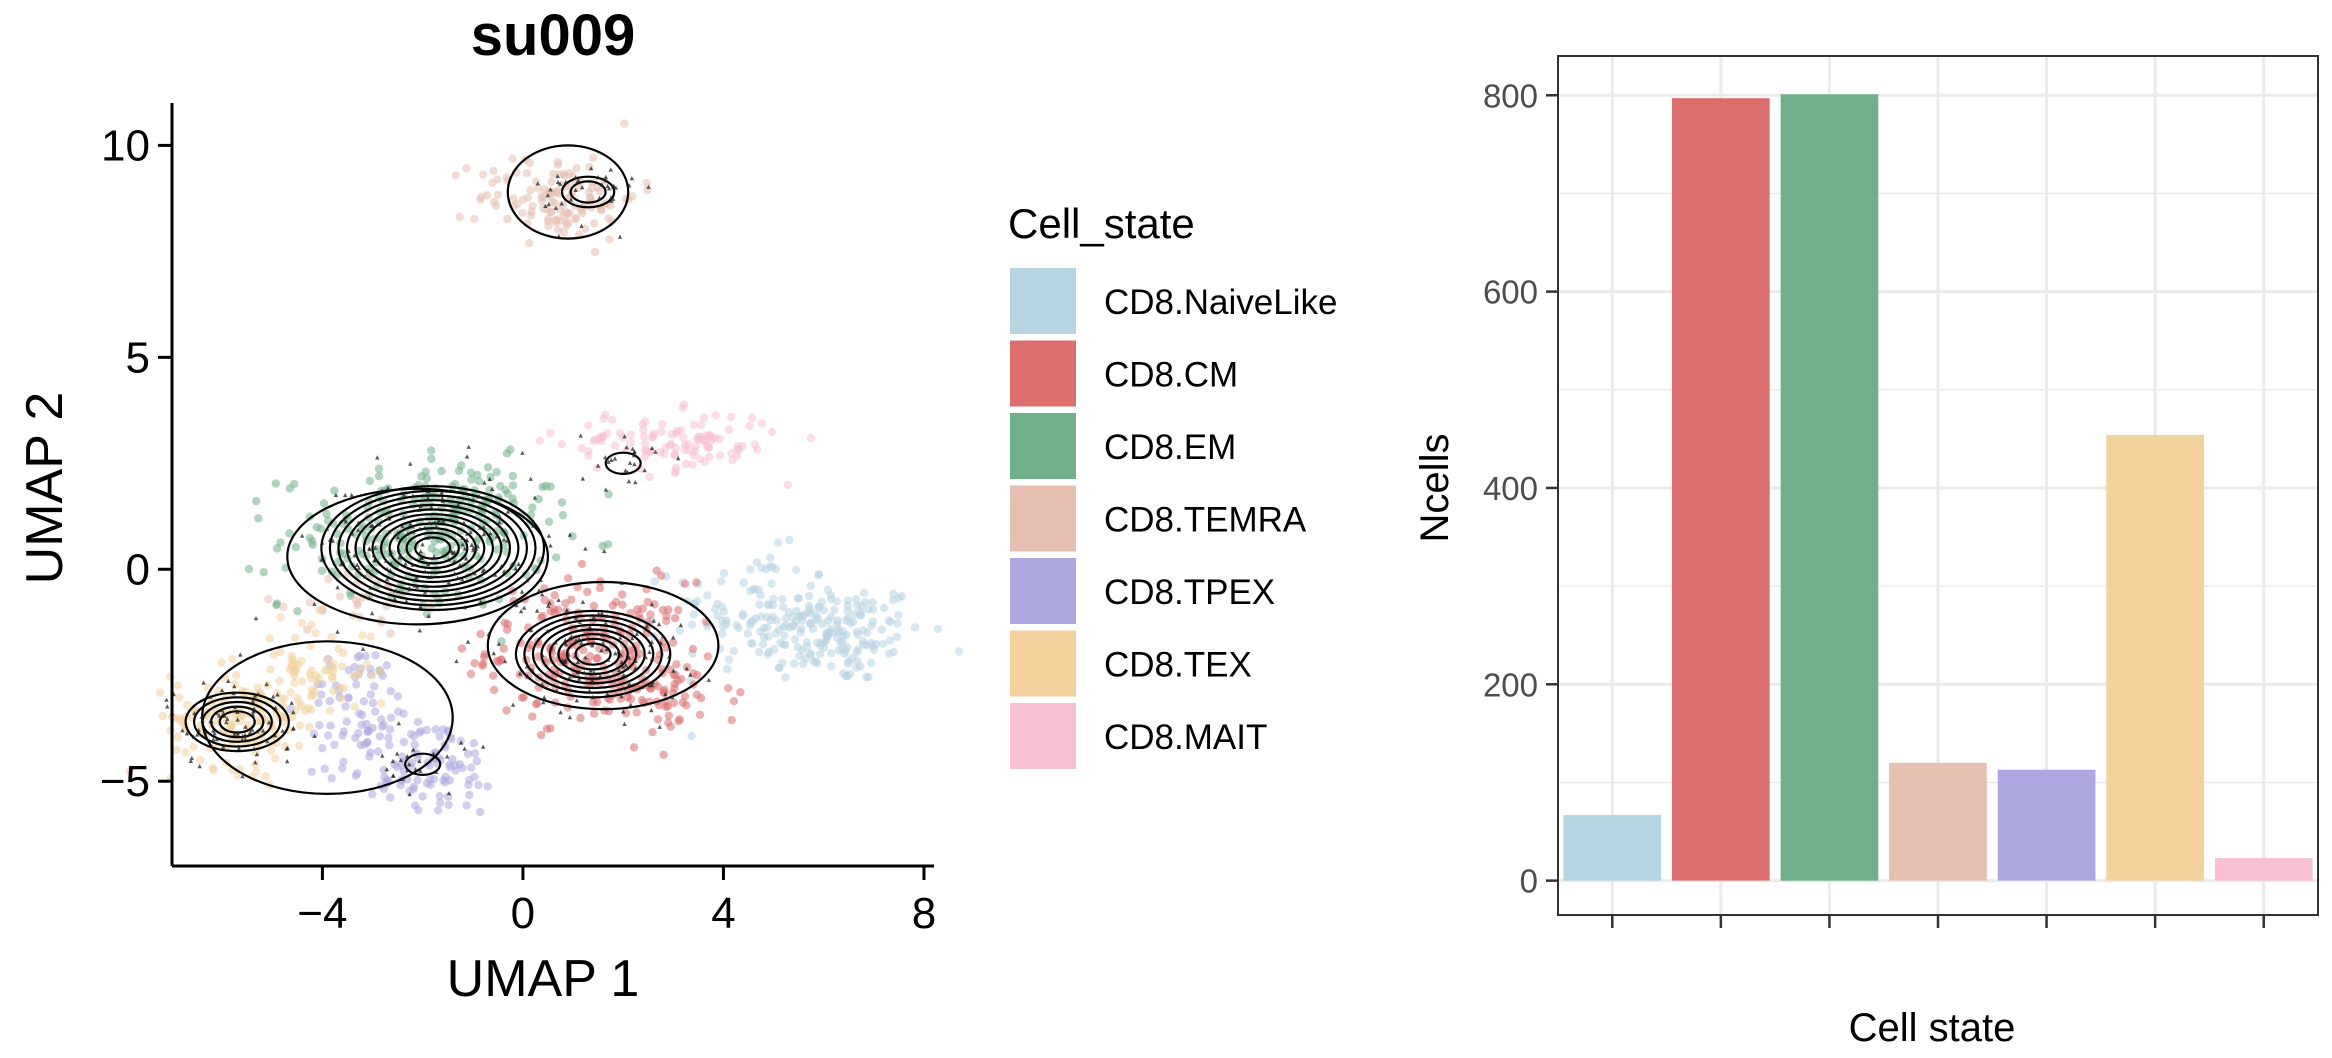  Describe the element at coordinates (1932, 1028) in the screenshot. I see `bar-x-axis-label: Cell state` at that location.